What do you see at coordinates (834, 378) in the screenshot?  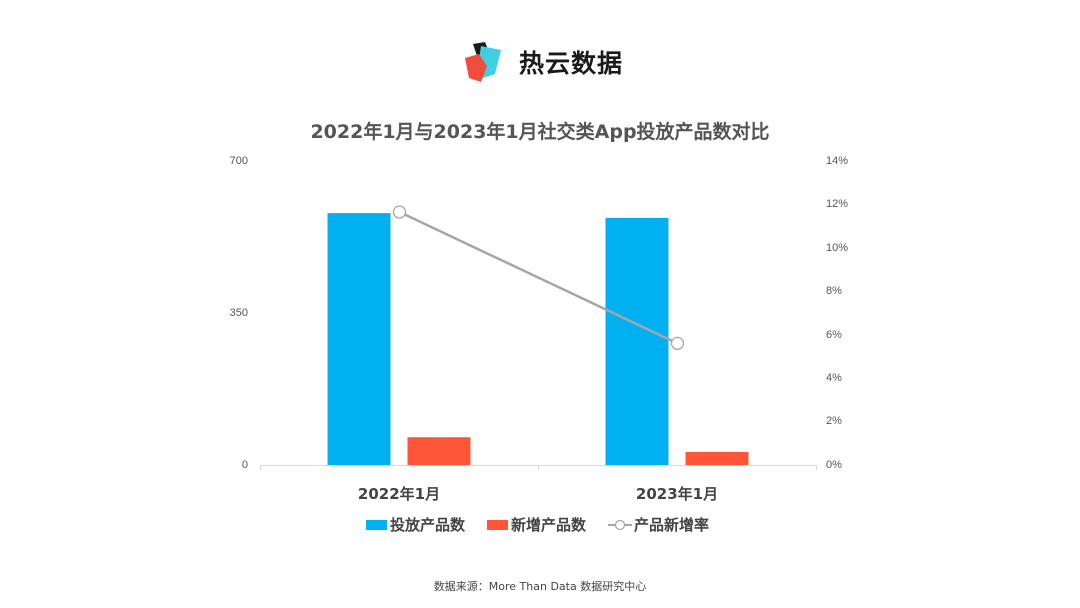 I see `right-axis-tick: 4%` at bounding box center [834, 378].